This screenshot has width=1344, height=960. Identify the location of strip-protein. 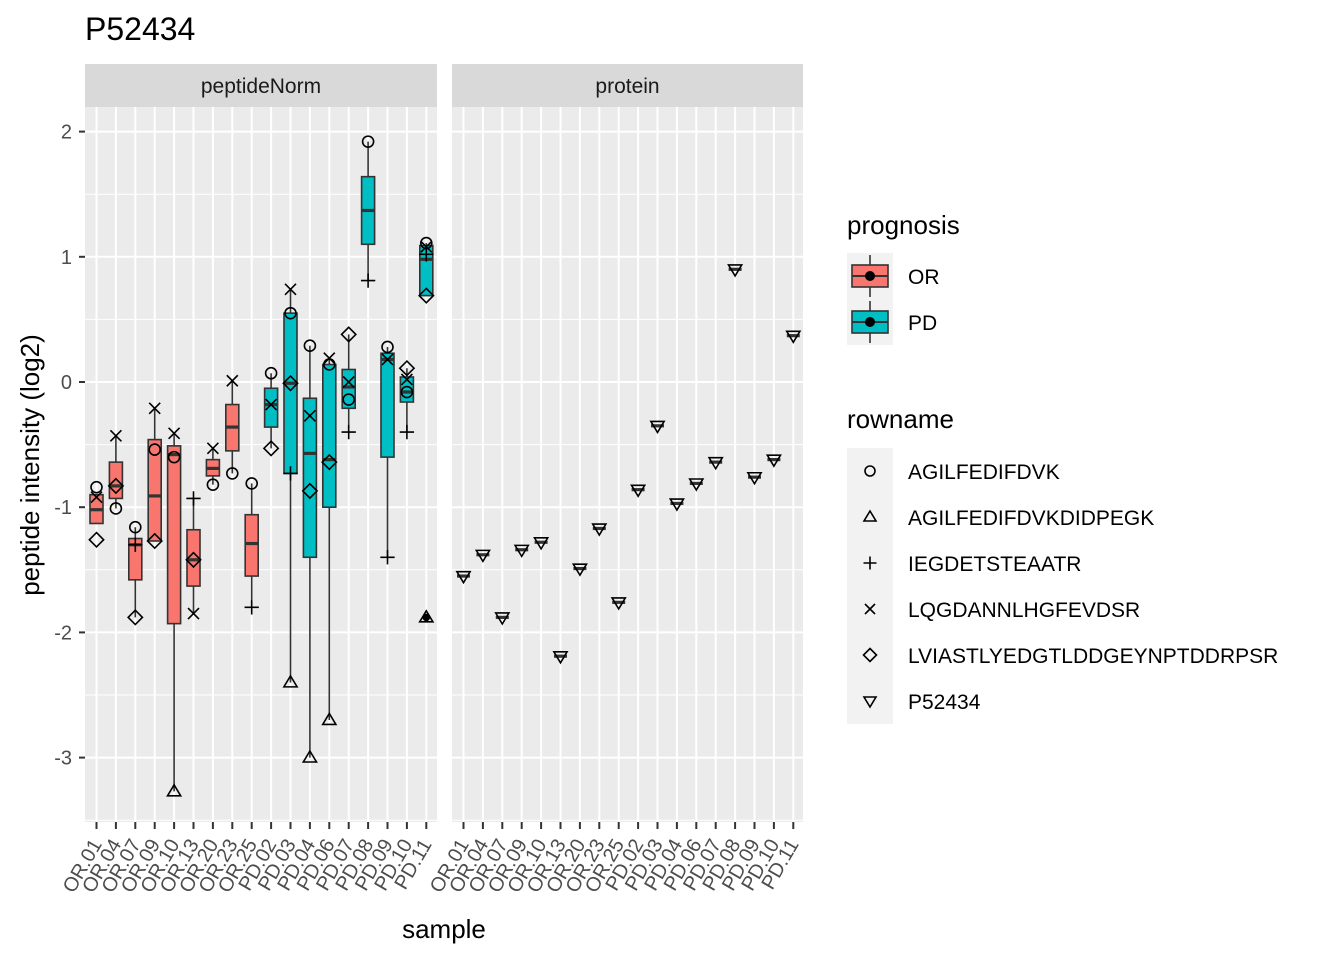
(627, 85).